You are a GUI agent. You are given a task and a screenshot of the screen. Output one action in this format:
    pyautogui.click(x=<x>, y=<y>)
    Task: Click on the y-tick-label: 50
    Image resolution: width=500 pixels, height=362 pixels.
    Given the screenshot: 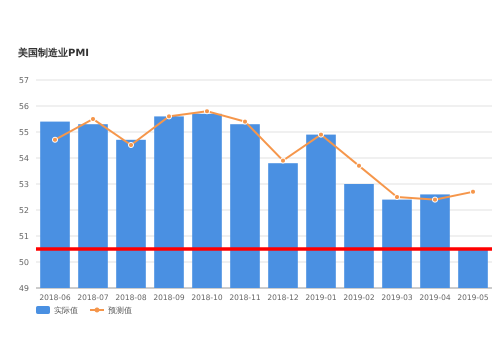 What is the action you would take?
    pyautogui.click(x=23, y=262)
    